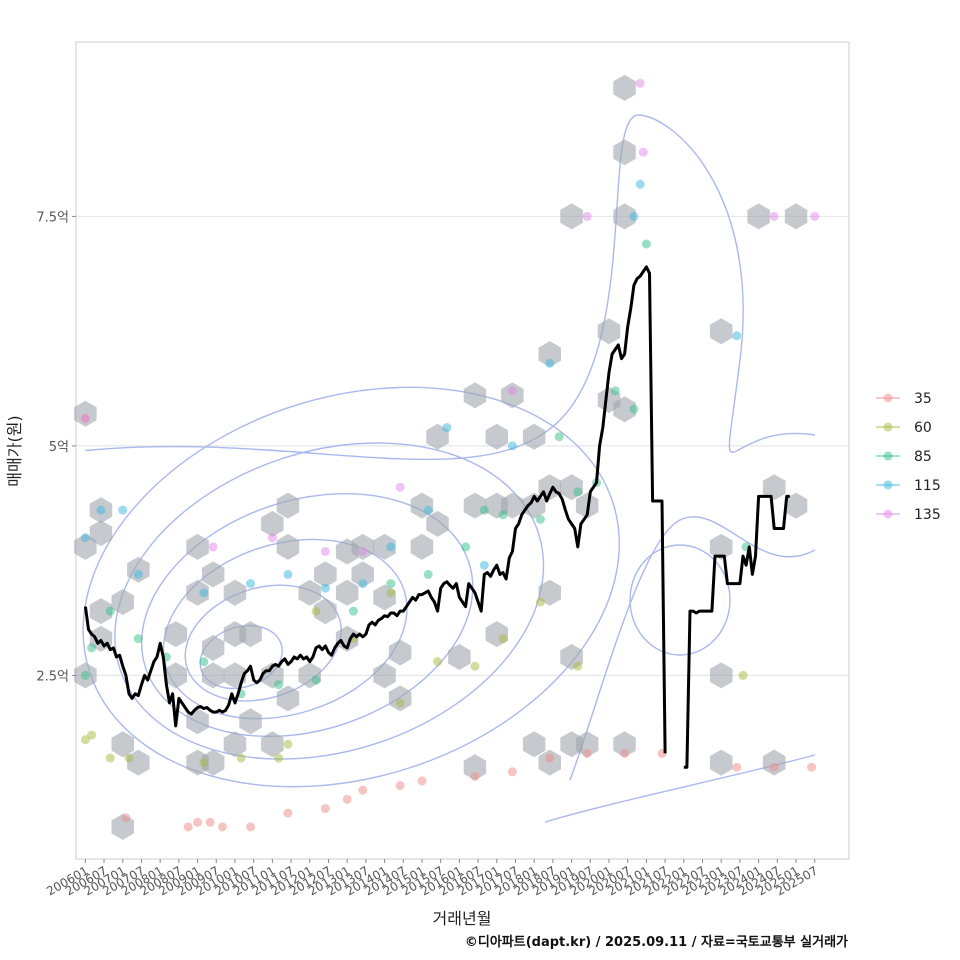  What do you see at coordinates (908, 457) in the screenshot?
I see `legend: 35 60 85 115 135` at bounding box center [908, 457].